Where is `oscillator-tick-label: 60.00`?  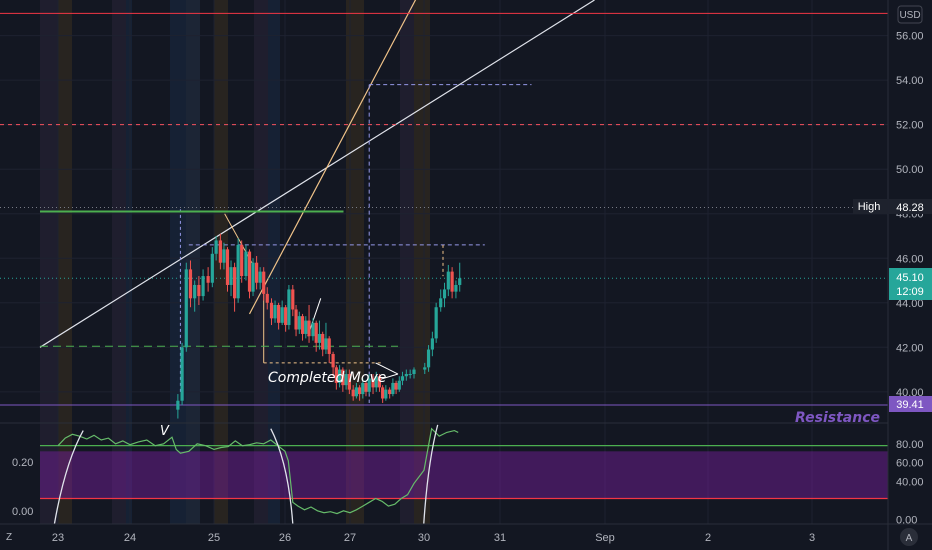 oscillator-tick-label: 60.00 is located at coordinates (910, 464).